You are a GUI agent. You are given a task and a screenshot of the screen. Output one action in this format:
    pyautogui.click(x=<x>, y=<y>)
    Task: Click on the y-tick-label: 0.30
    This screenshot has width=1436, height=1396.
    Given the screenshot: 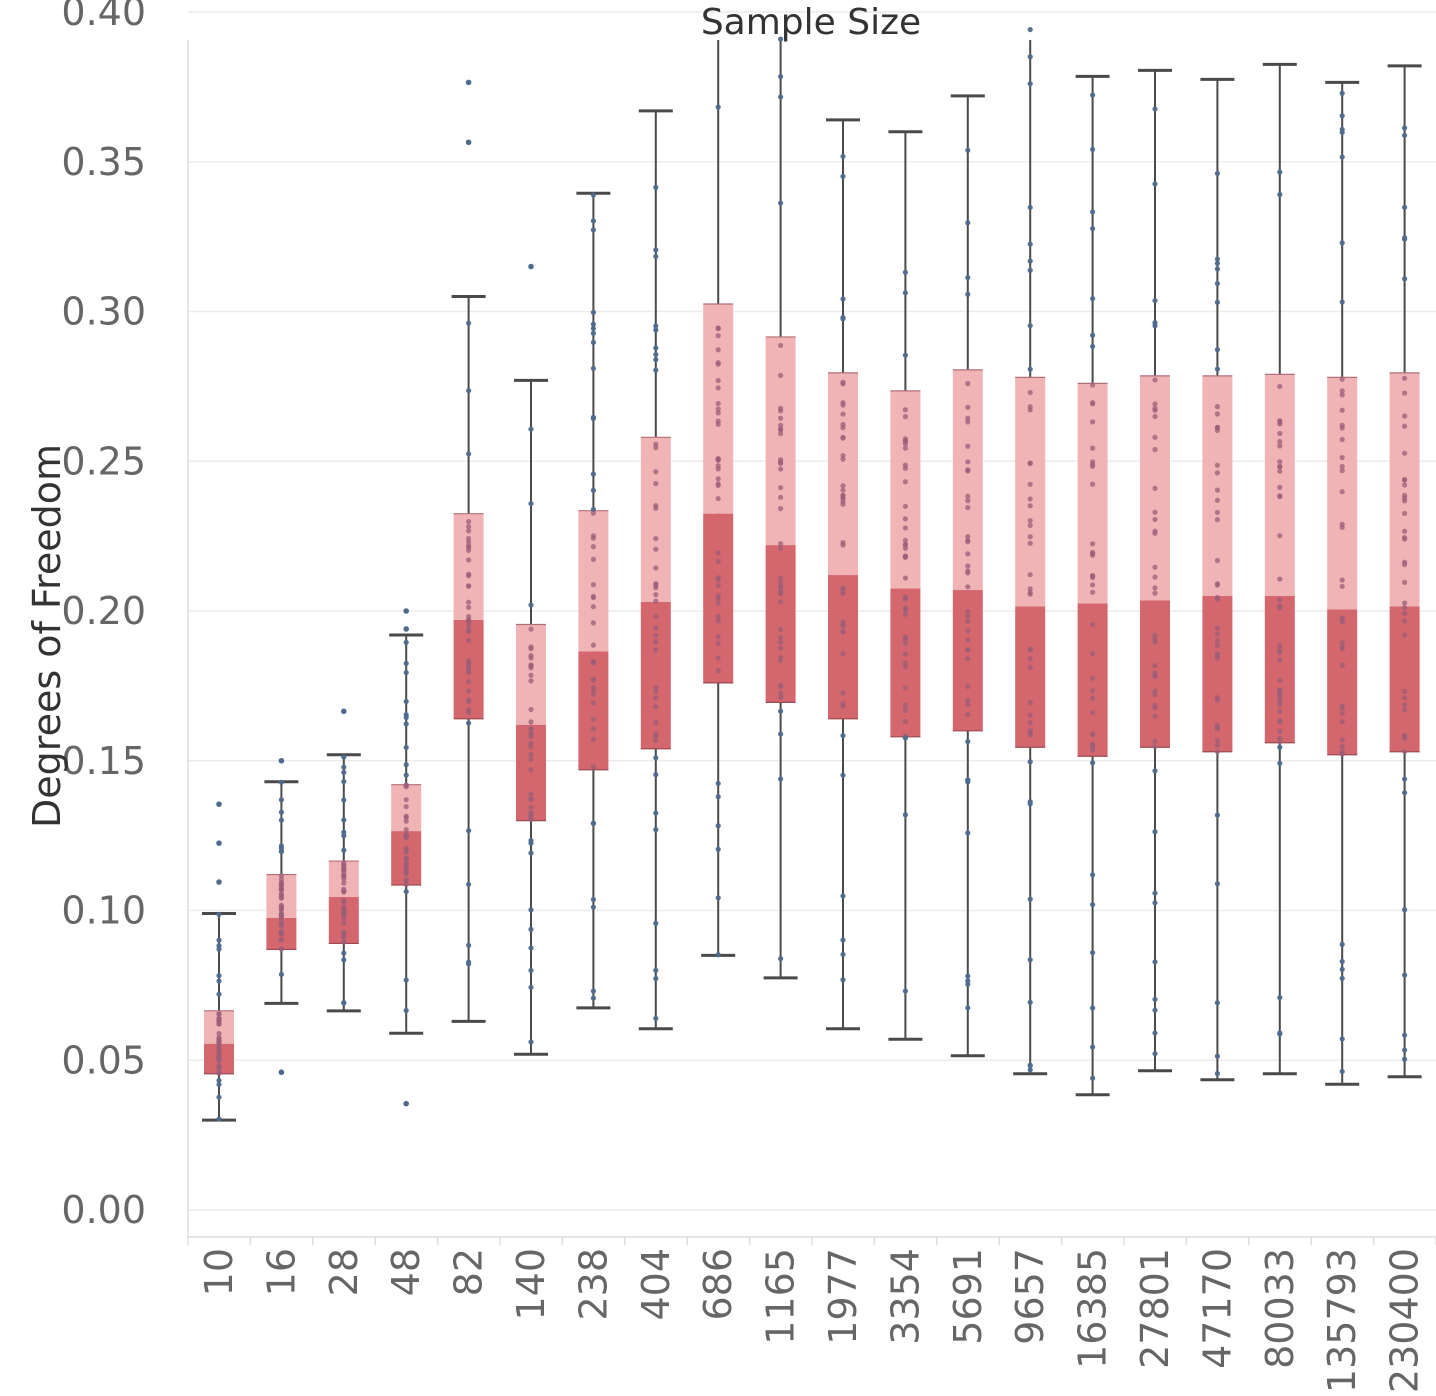 What is the action you would take?
    pyautogui.click(x=103, y=312)
    